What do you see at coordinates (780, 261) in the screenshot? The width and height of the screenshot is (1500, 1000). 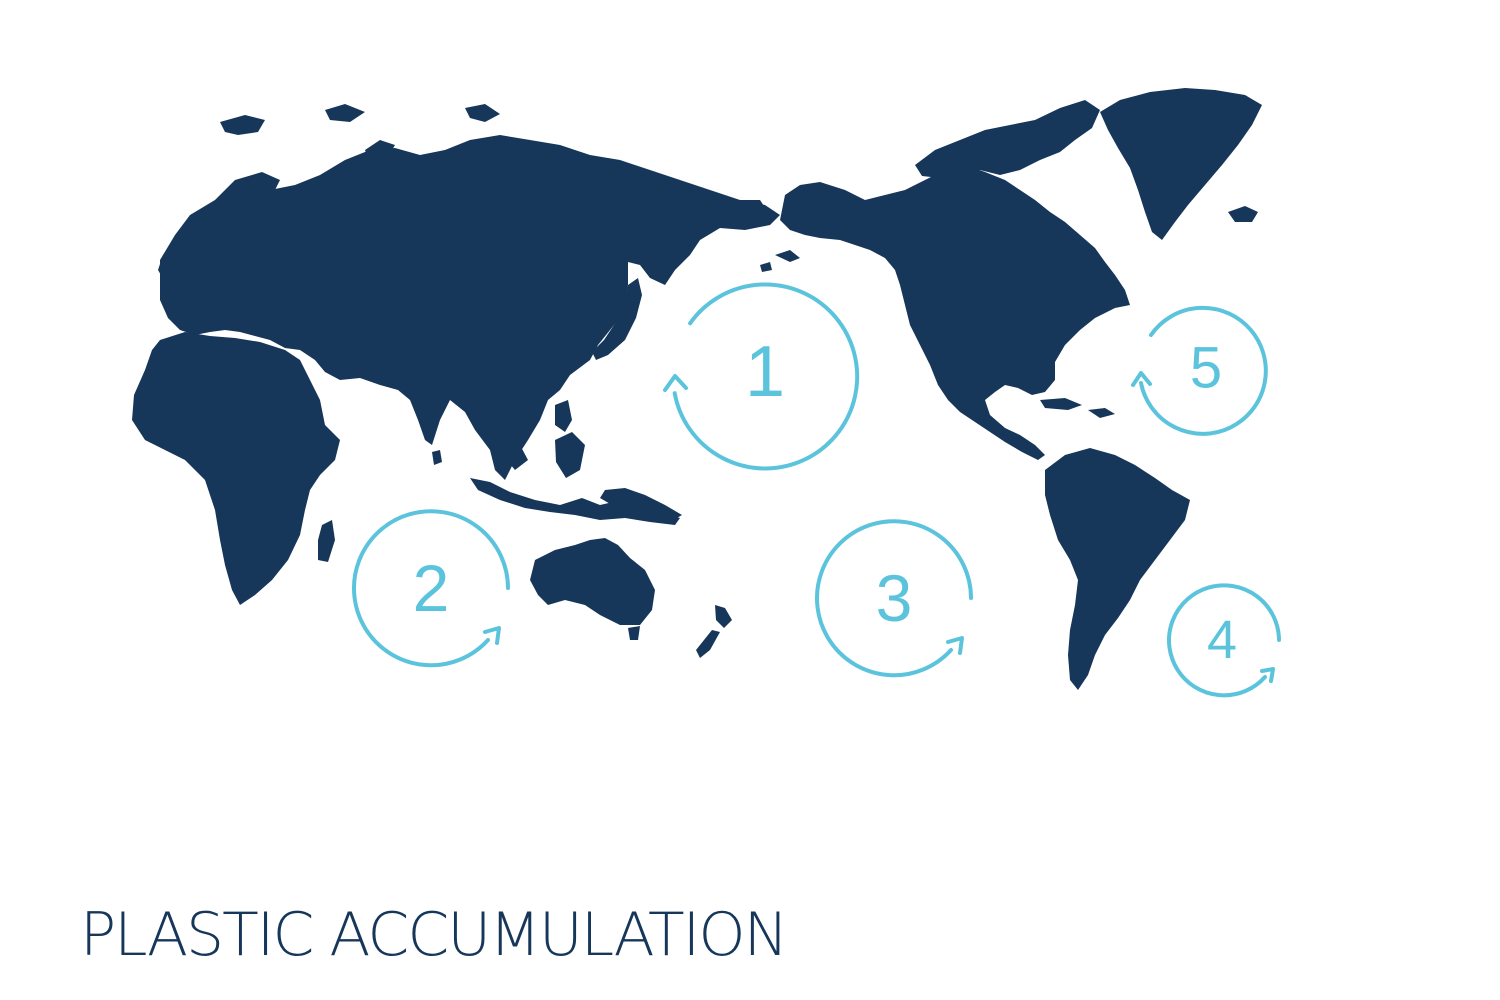 I see `aleutian-islands` at bounding box center [780, 261].